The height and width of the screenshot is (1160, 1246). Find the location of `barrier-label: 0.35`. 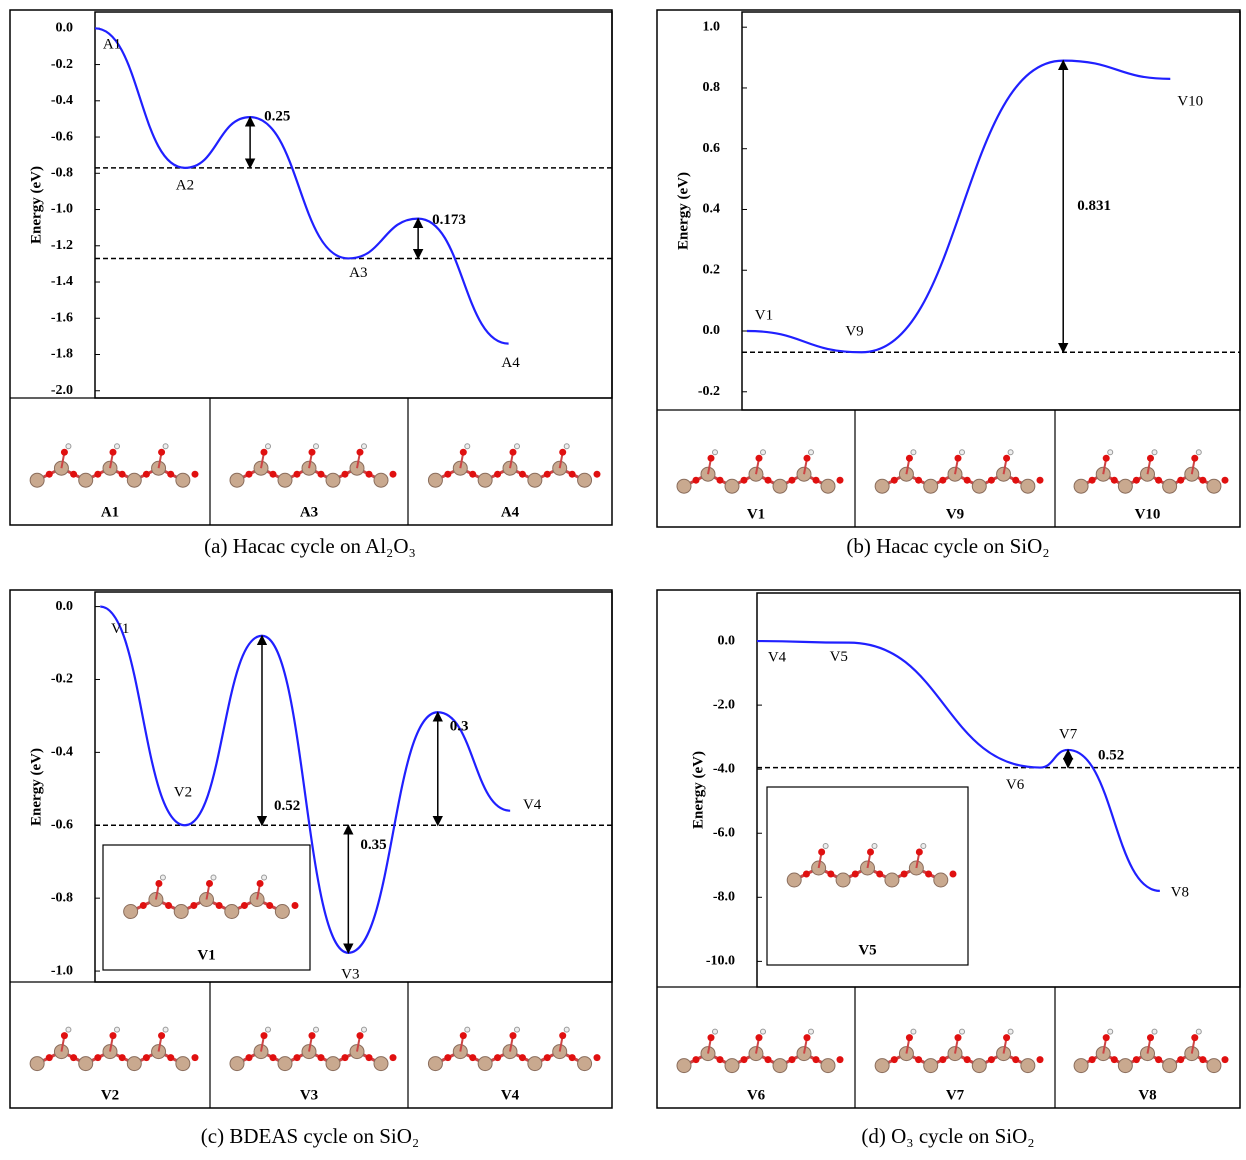

barrier-label: 0.35 is located at coordinates (373, 845).